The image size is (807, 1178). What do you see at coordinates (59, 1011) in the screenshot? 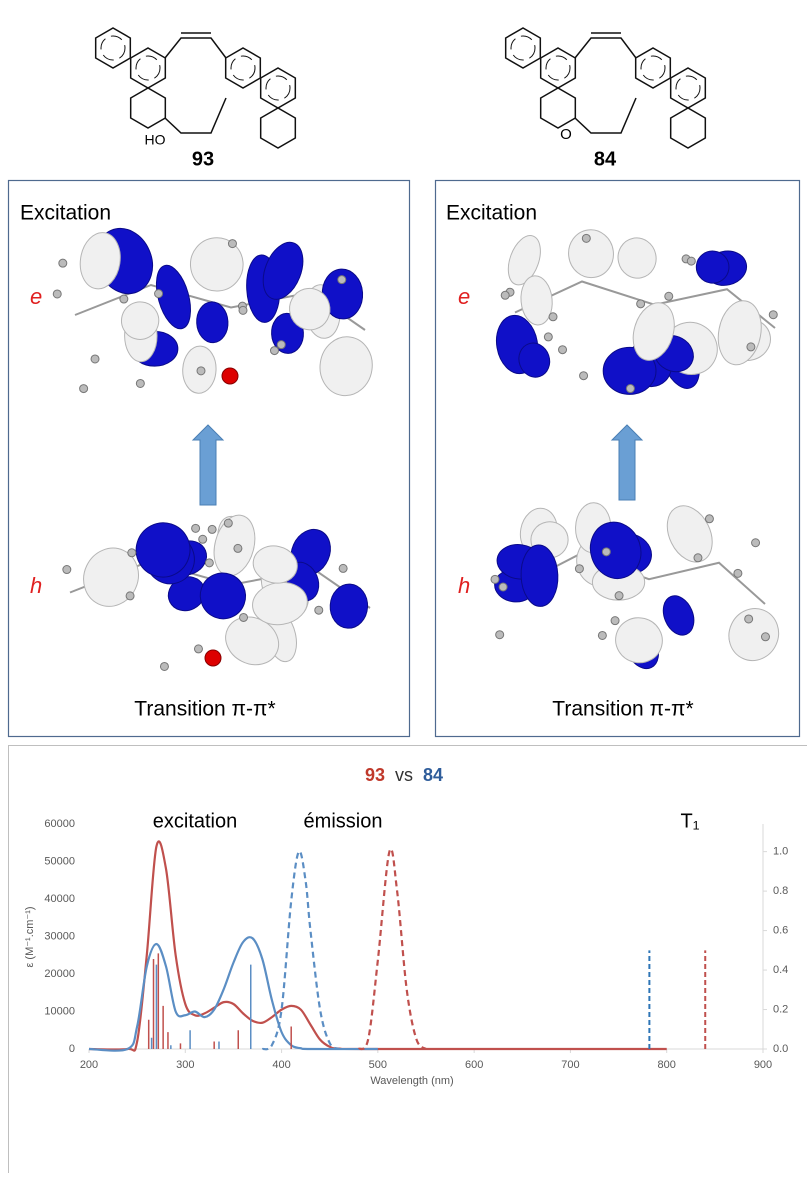
I see `y-tick-label: 10000` at bounding box center [59, 1011].